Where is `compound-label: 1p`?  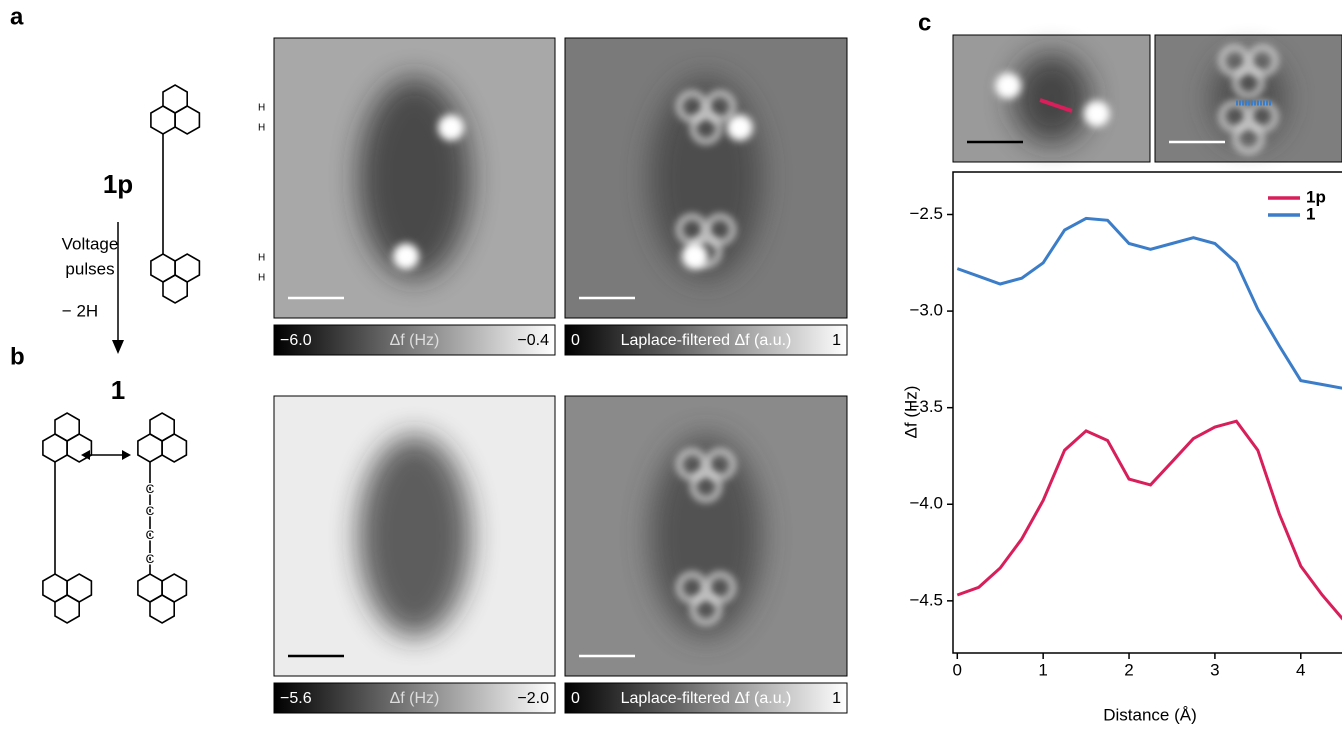
compound-label: 1p is located at coordinates (118, 184).